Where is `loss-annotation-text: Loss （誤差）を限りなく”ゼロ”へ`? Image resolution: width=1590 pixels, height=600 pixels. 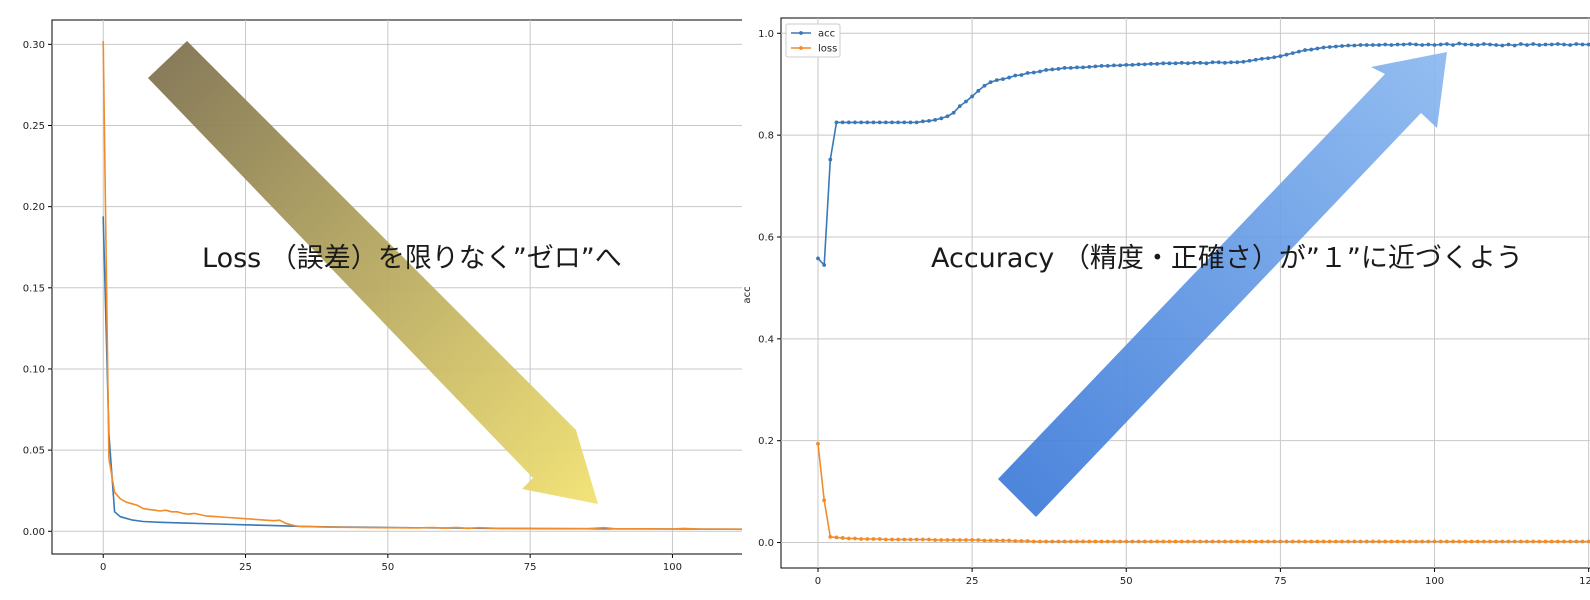
loss-annotation-text: Loss （誤差）を限りなく”ゼロ”へ is located at coordinates (412, 258).